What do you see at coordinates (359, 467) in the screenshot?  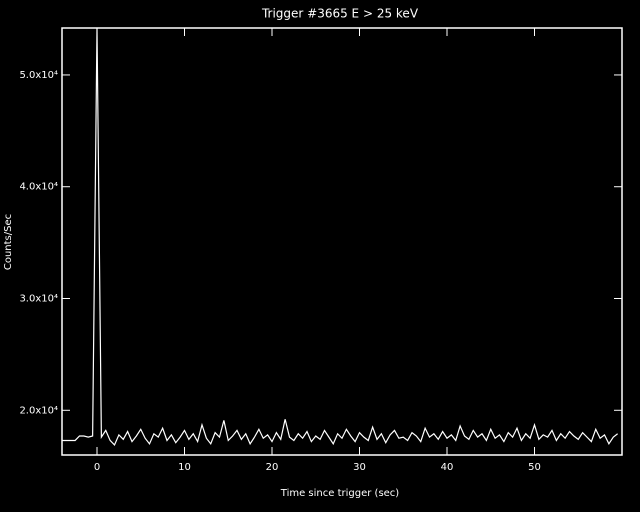 I see `x-tick-label: 30` at bounding box center [359, 467].